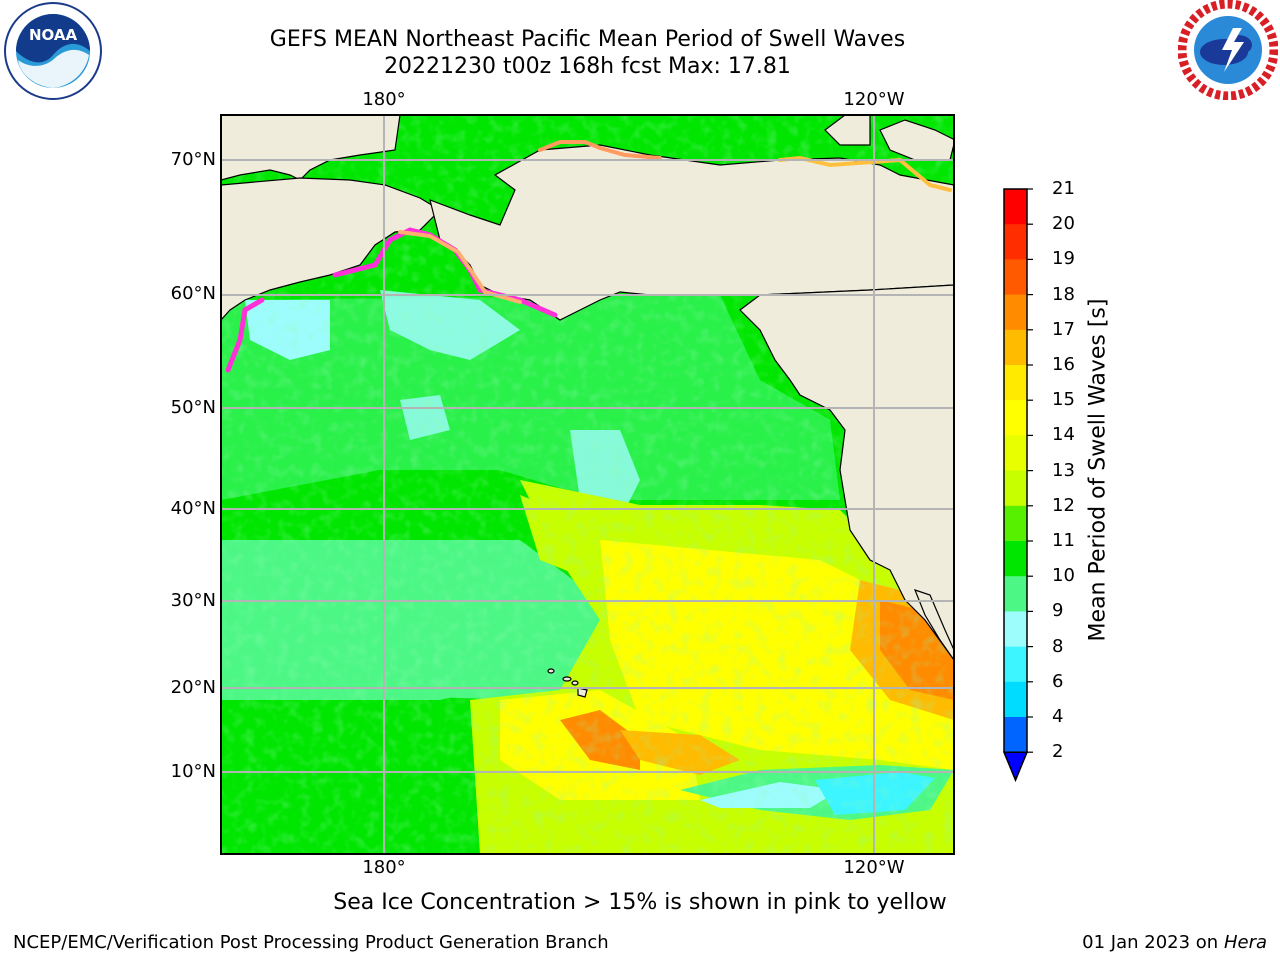  I want to click on colorbar-tick-label: 9, so click(1058, 611).